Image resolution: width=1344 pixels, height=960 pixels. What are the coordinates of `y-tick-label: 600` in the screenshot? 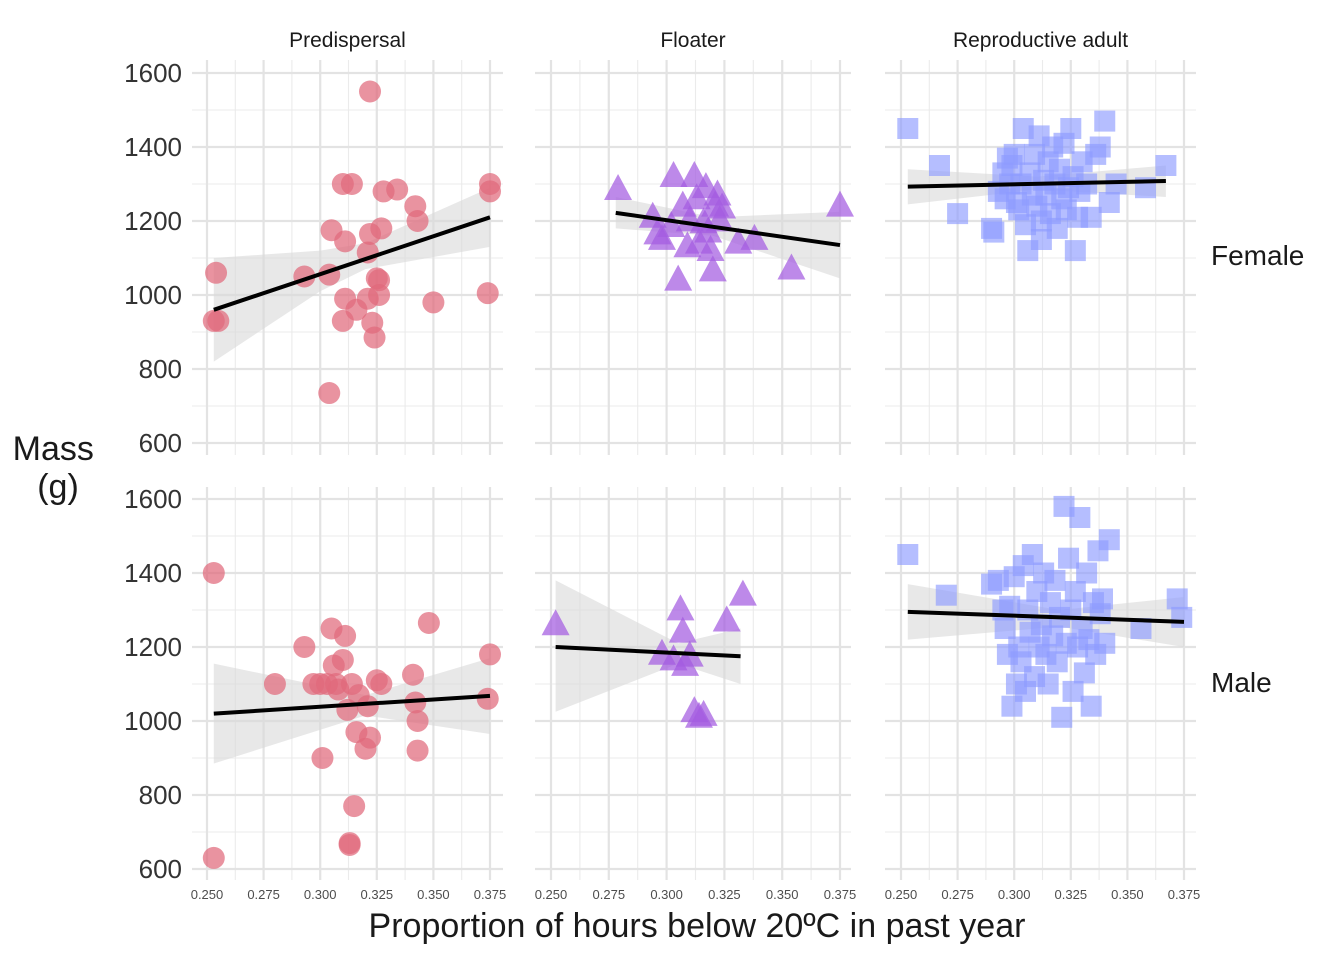 It's located at (160, 443).